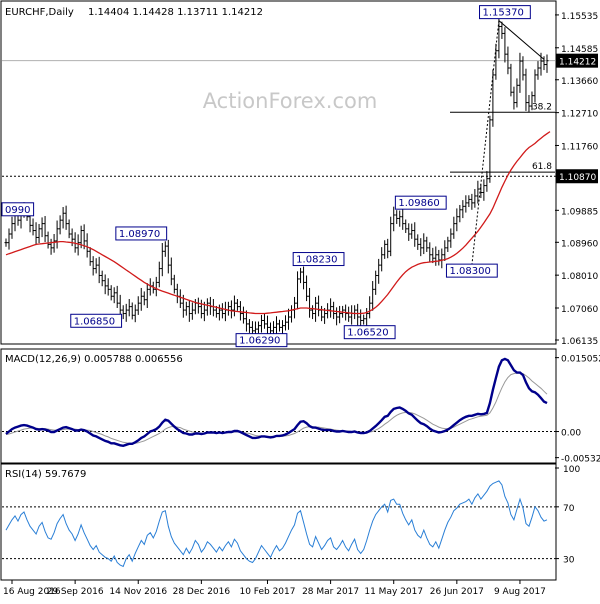 The height and width of the screenshot is (604, 600). I want to click on y-tick-label: 1.08010, so click(579, 277).